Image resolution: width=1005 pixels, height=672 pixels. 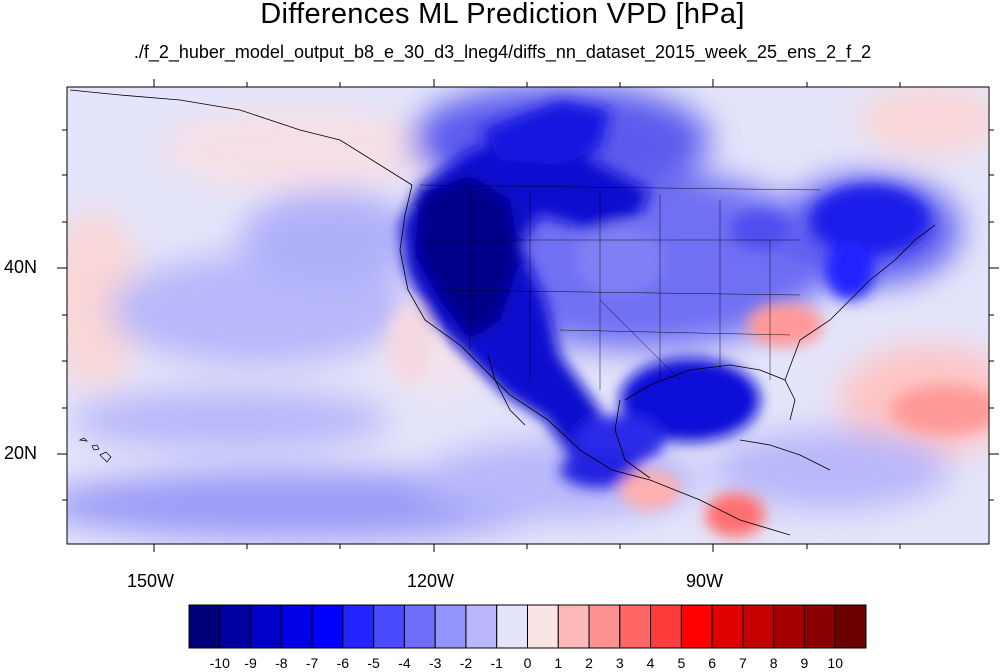 I want to click on state-boundaries, so click(x=620, y=287).